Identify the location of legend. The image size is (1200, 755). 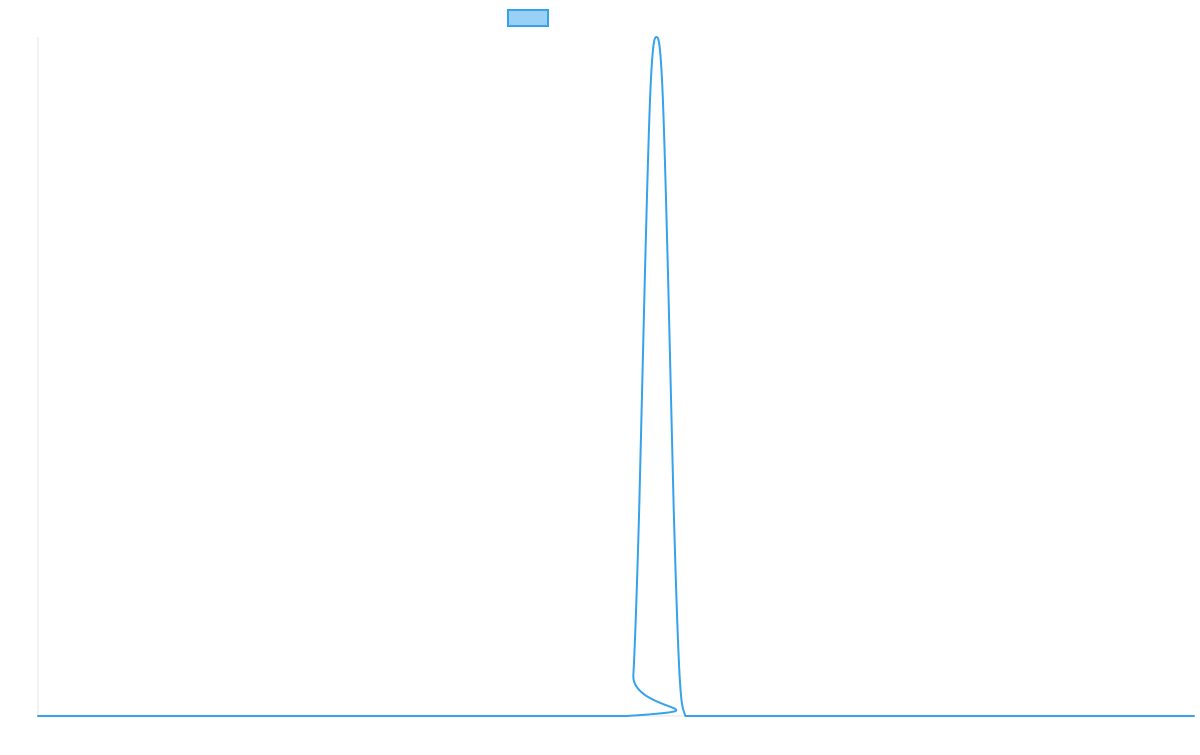
(528, 18).